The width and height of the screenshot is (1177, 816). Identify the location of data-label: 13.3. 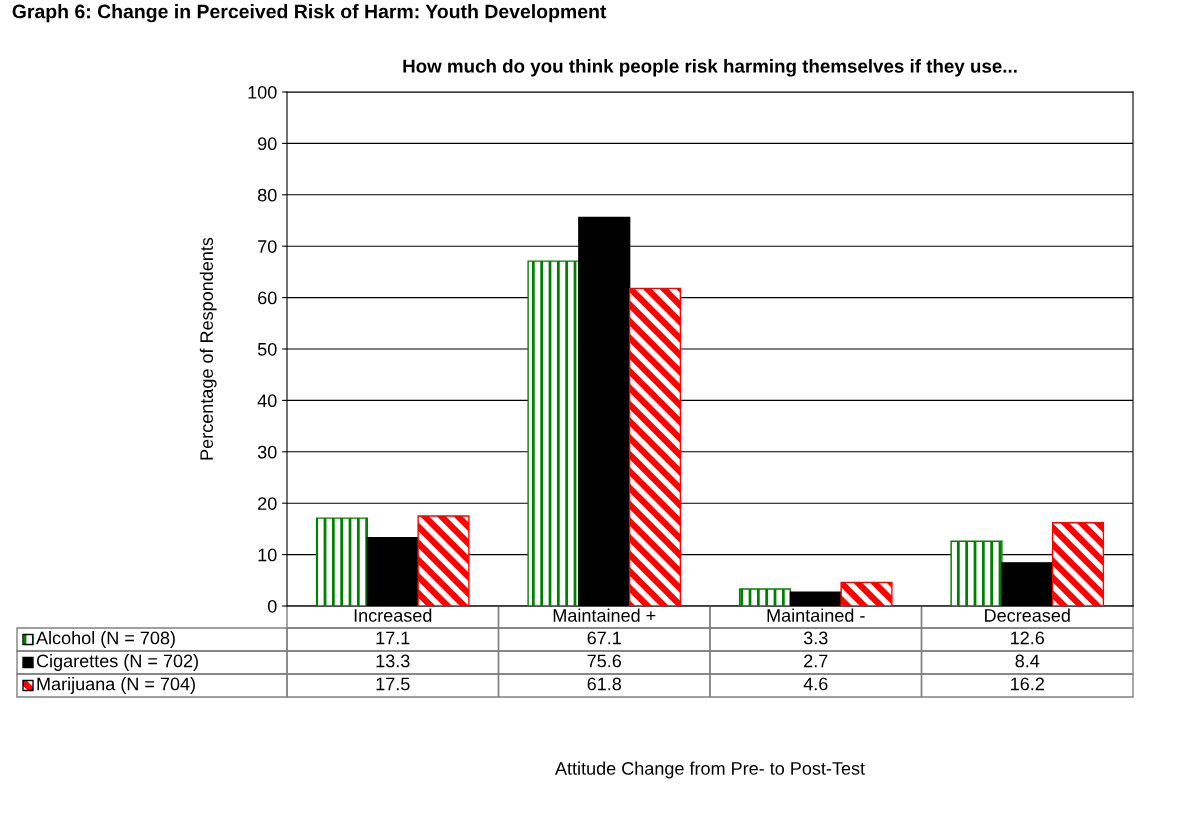
(393, 661).